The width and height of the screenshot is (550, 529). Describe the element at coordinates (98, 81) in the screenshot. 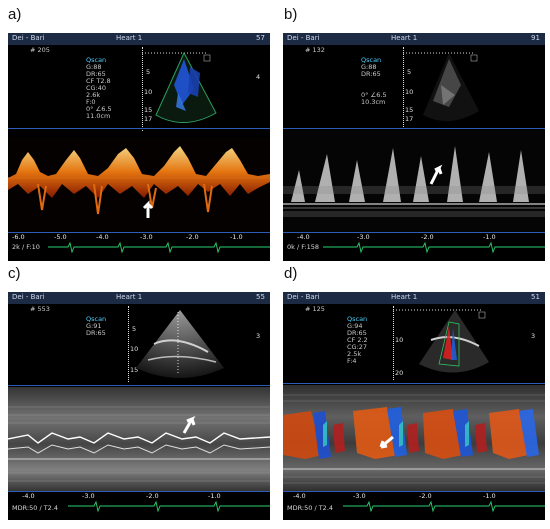

I see `panel-a-info-3: CF T2.8` at that location.